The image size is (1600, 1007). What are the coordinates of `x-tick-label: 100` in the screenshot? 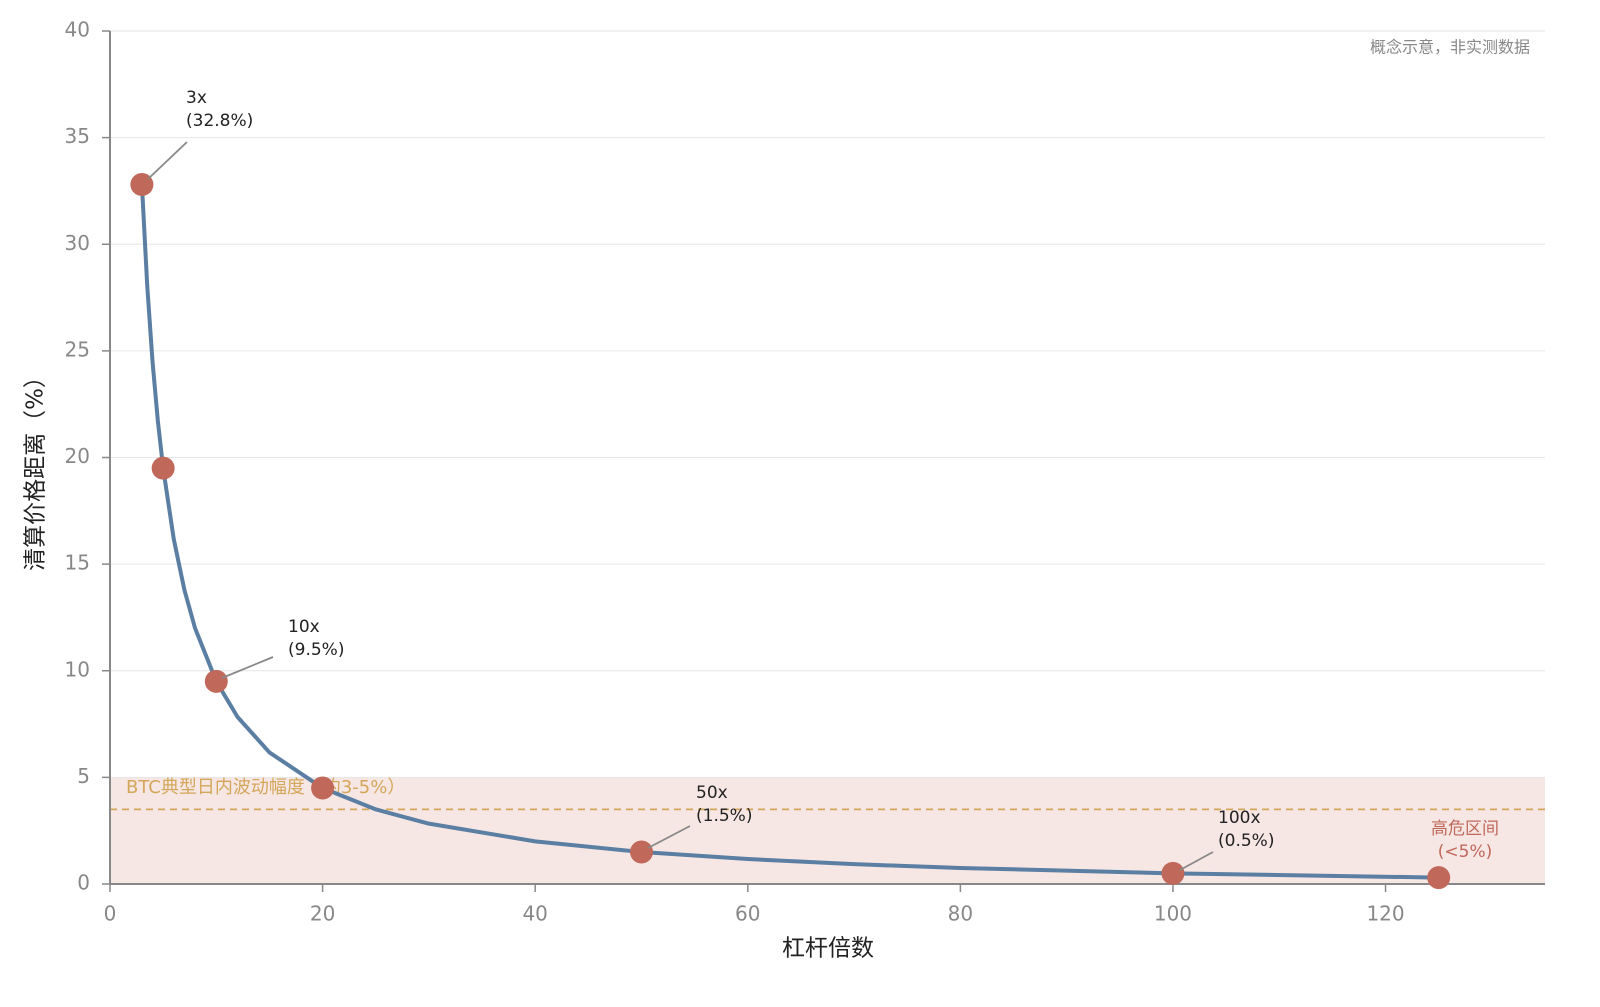 It's located at (1173, 914).